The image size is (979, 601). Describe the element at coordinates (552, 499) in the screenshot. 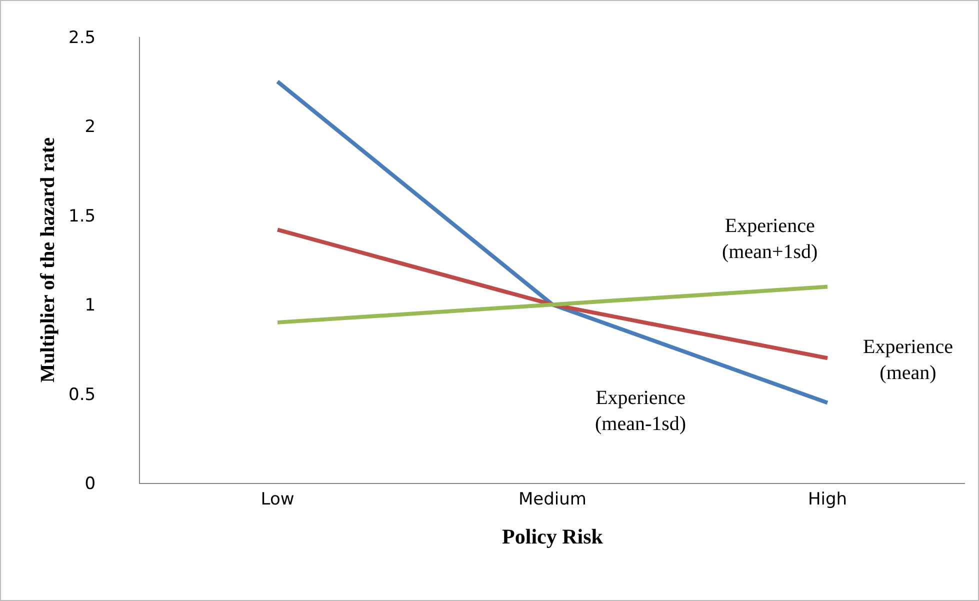

I see `x-tick-label: Medium` at that location.